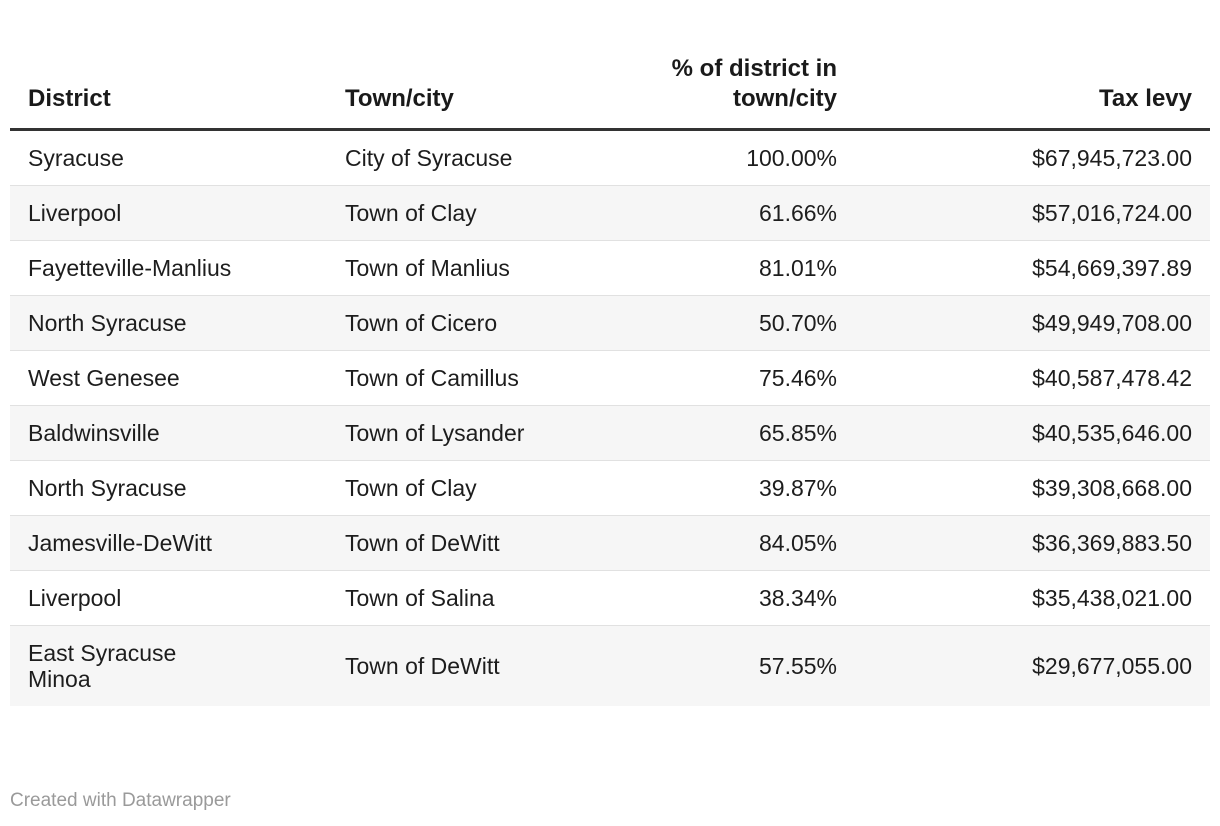 The image size is (1220, 826). Describe the element at coordinates (731, 543) in the screenshot. I see `cell-pct: 84.05%` at that location.